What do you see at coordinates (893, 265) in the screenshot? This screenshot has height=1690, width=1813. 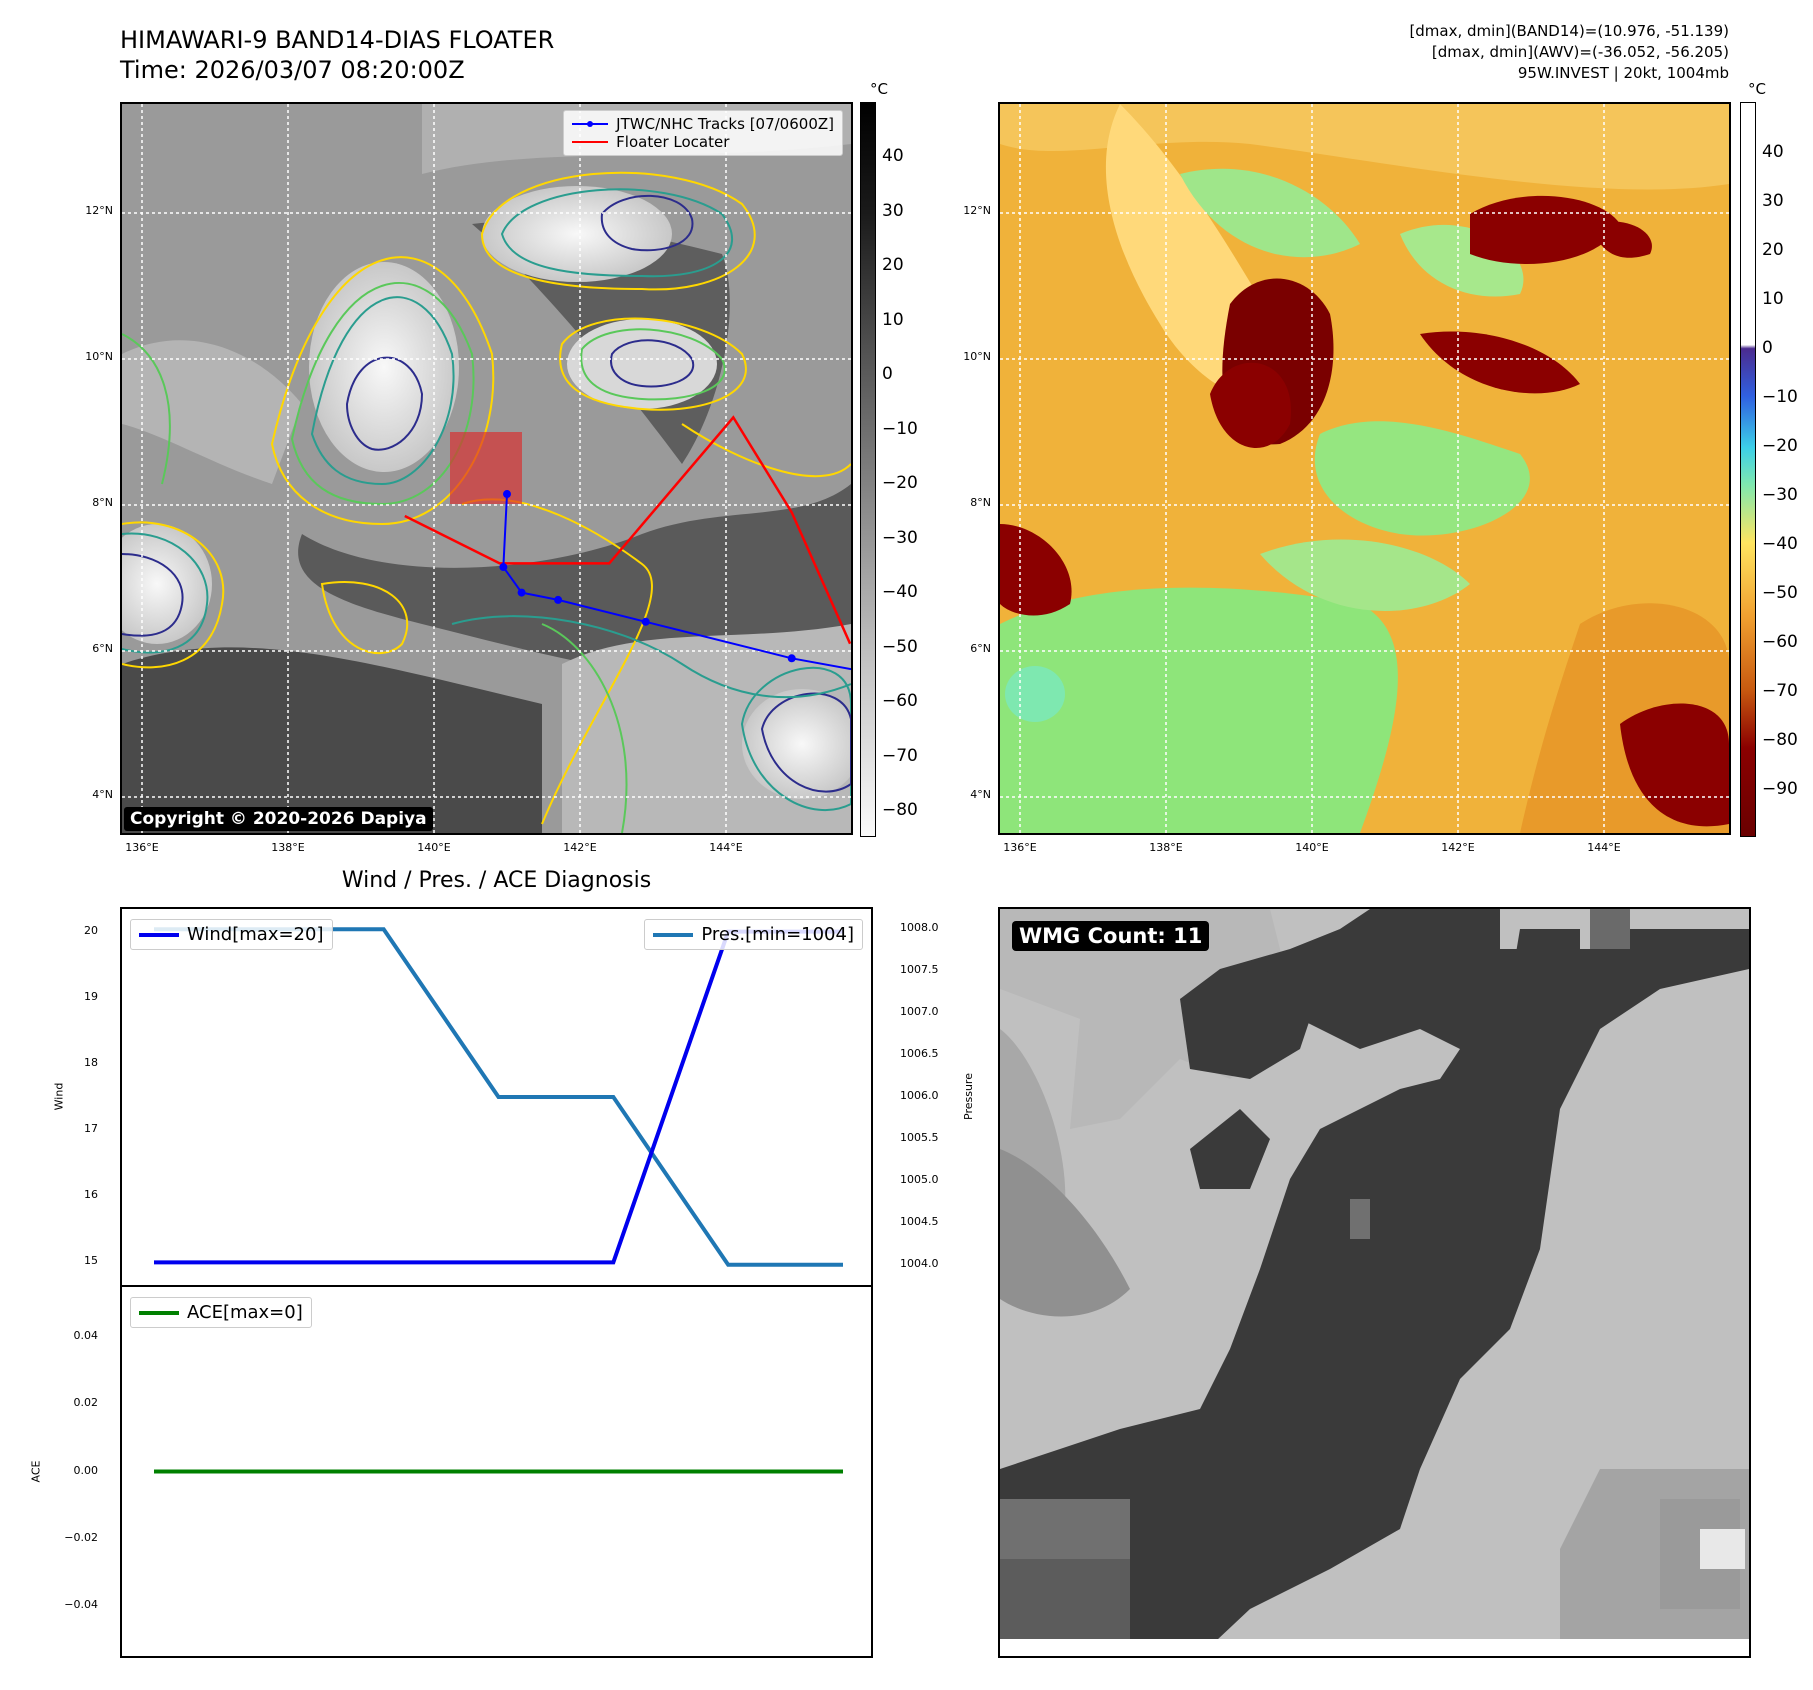 I see `ir-colorbar-tick: 20` at bounding box center [893, 265].